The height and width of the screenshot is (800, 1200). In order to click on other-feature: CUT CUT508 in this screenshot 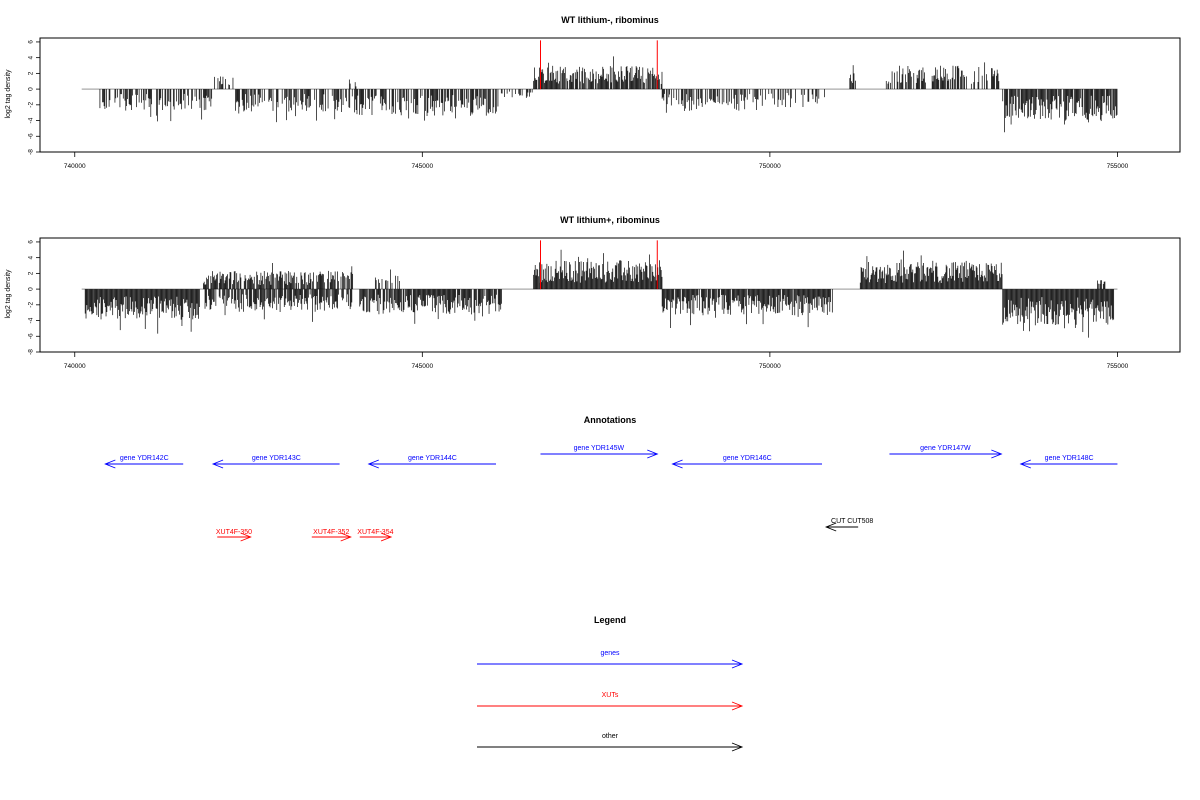, I will do `click(848, 525)`.